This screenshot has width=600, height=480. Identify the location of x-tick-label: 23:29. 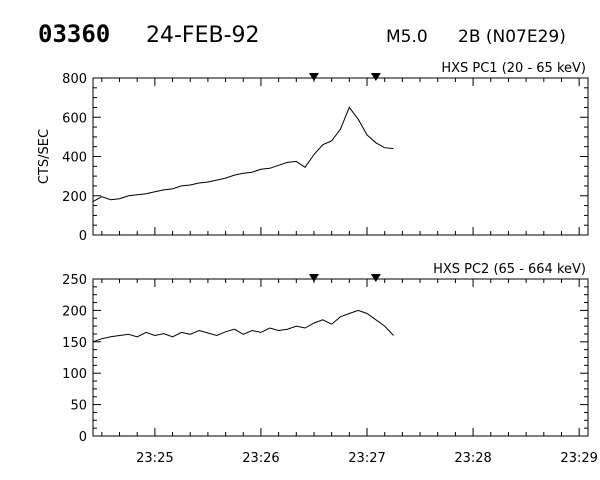
(578, 458).